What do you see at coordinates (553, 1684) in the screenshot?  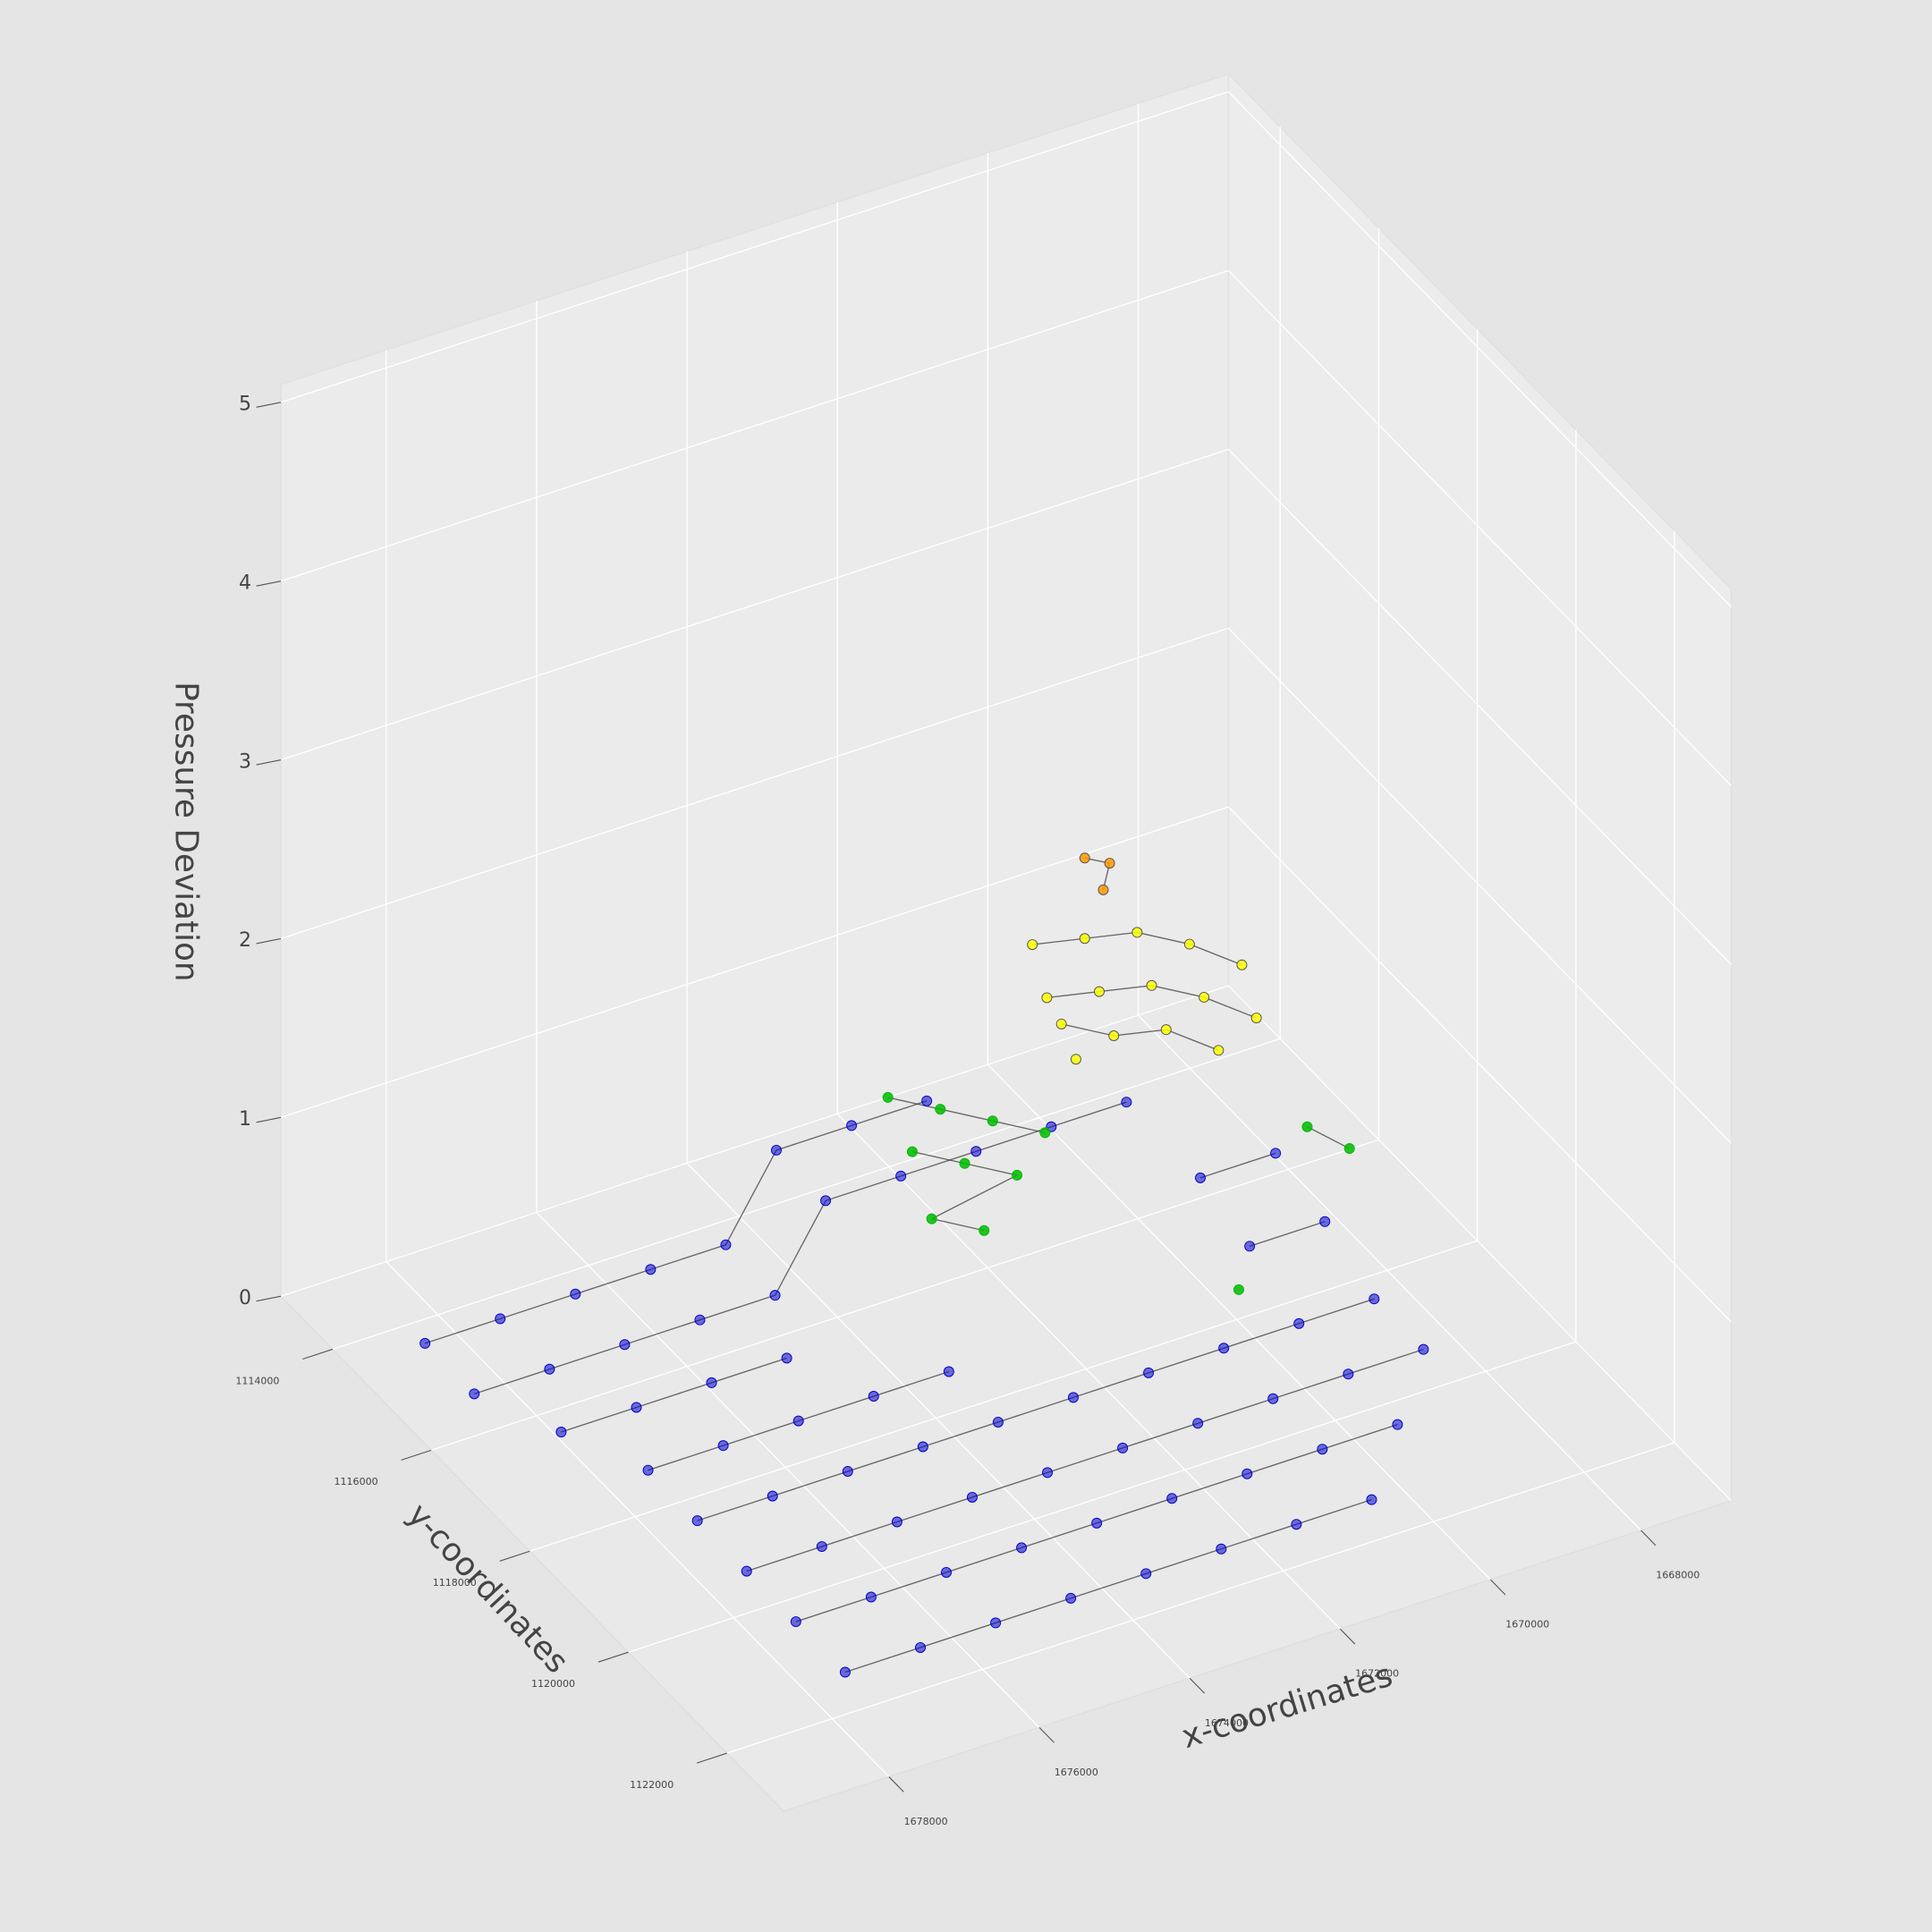 I see `y-tick-label: 1120000` at bounding box center [553, 1684].